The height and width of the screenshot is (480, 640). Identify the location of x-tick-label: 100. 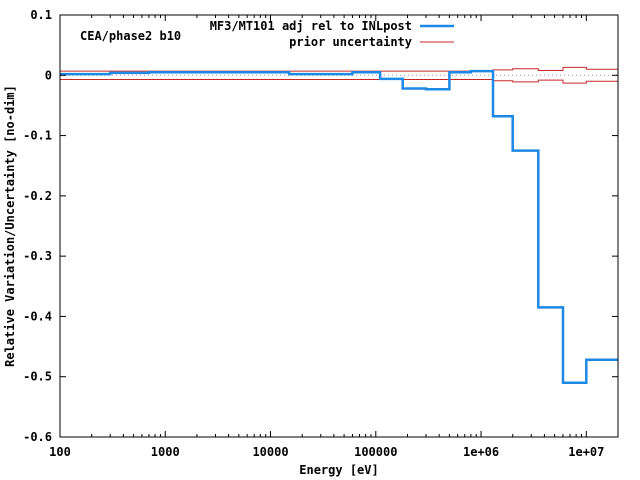
(60, 452).